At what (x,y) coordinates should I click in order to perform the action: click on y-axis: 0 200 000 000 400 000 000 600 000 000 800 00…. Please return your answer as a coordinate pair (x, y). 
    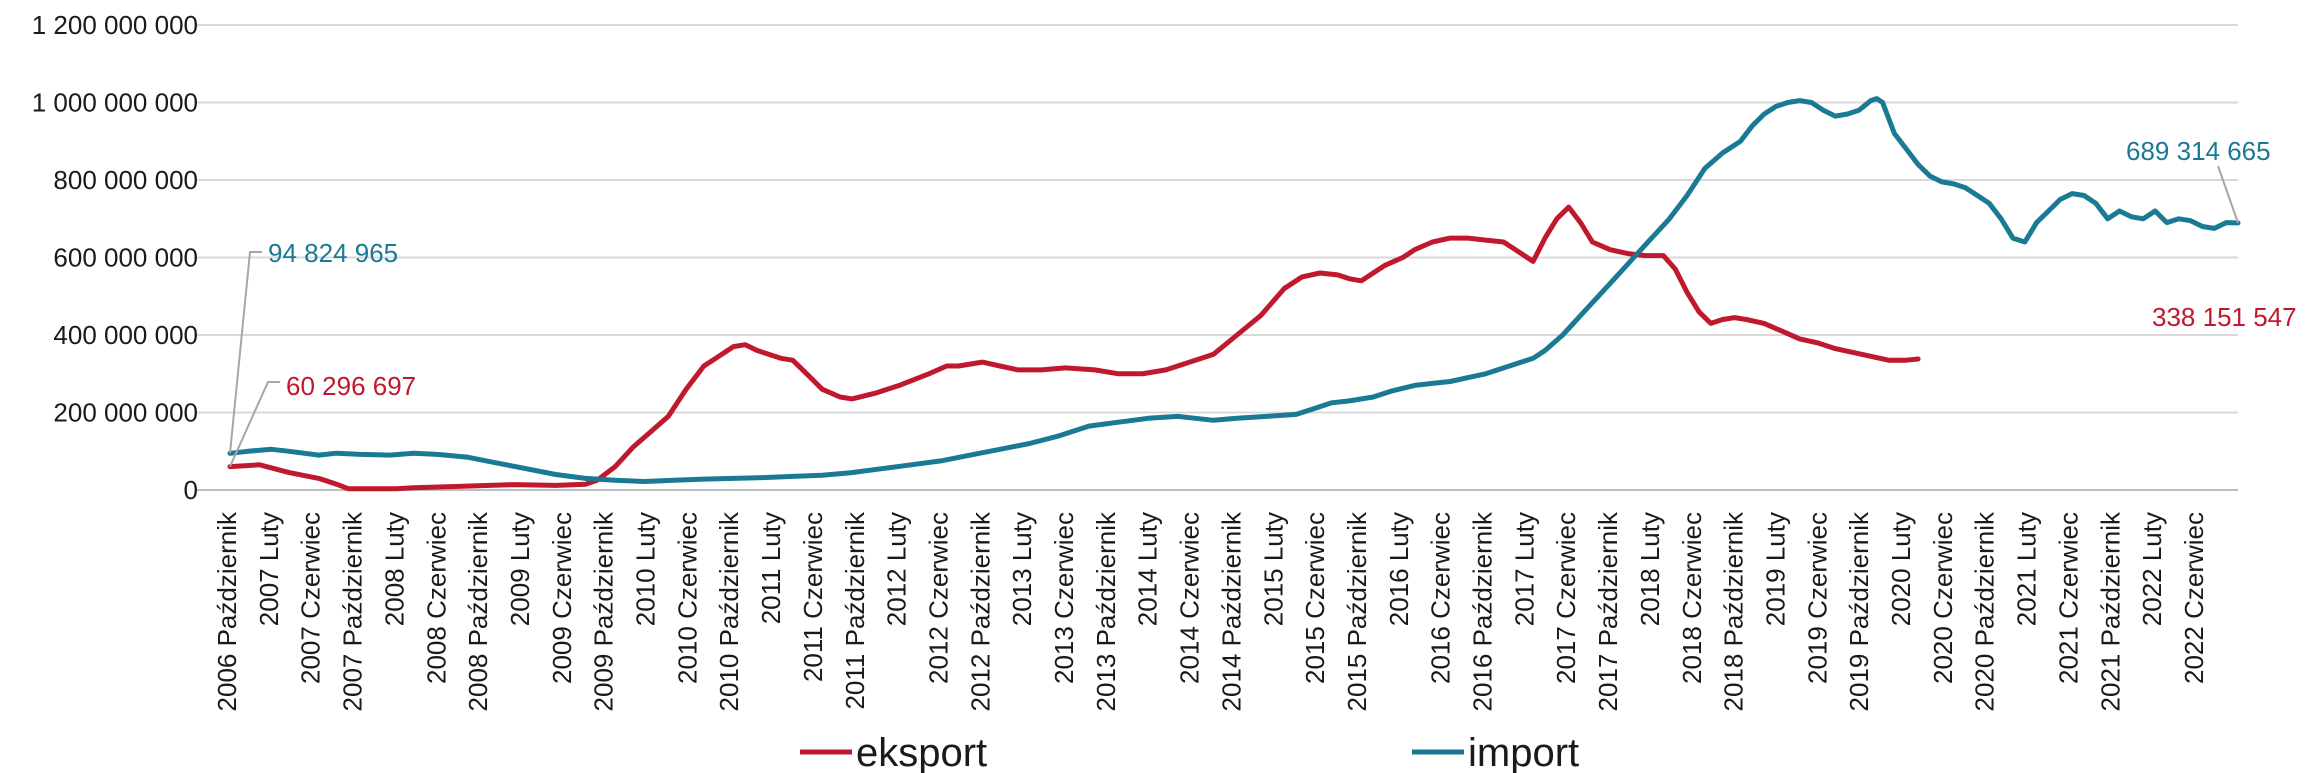
    Looking at the image, I should click on (115, 257).